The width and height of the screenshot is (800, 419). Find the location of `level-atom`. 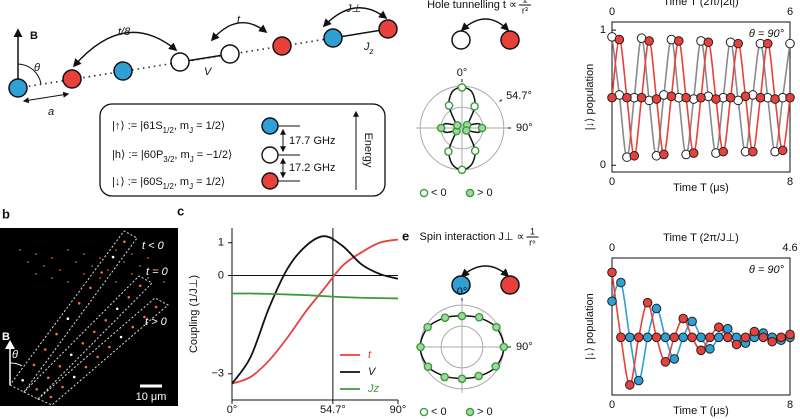

level-atom is located at coordinates (270, 126).